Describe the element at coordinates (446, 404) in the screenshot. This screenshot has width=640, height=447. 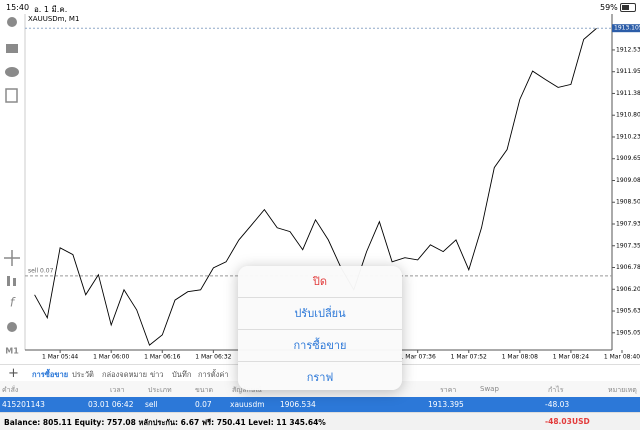
I see `cell: 1913.395` at that location.